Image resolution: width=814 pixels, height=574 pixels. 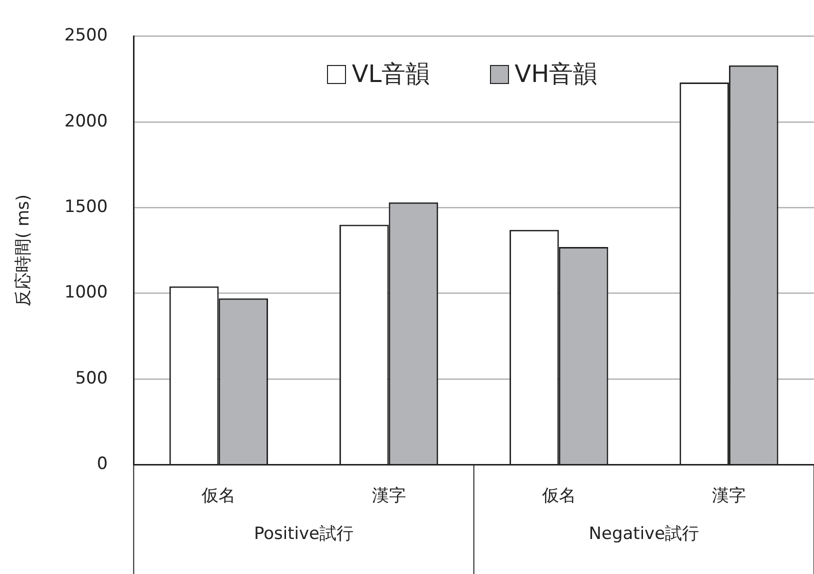 I want to click on text: VL音韻, so click(x=391, y=74).